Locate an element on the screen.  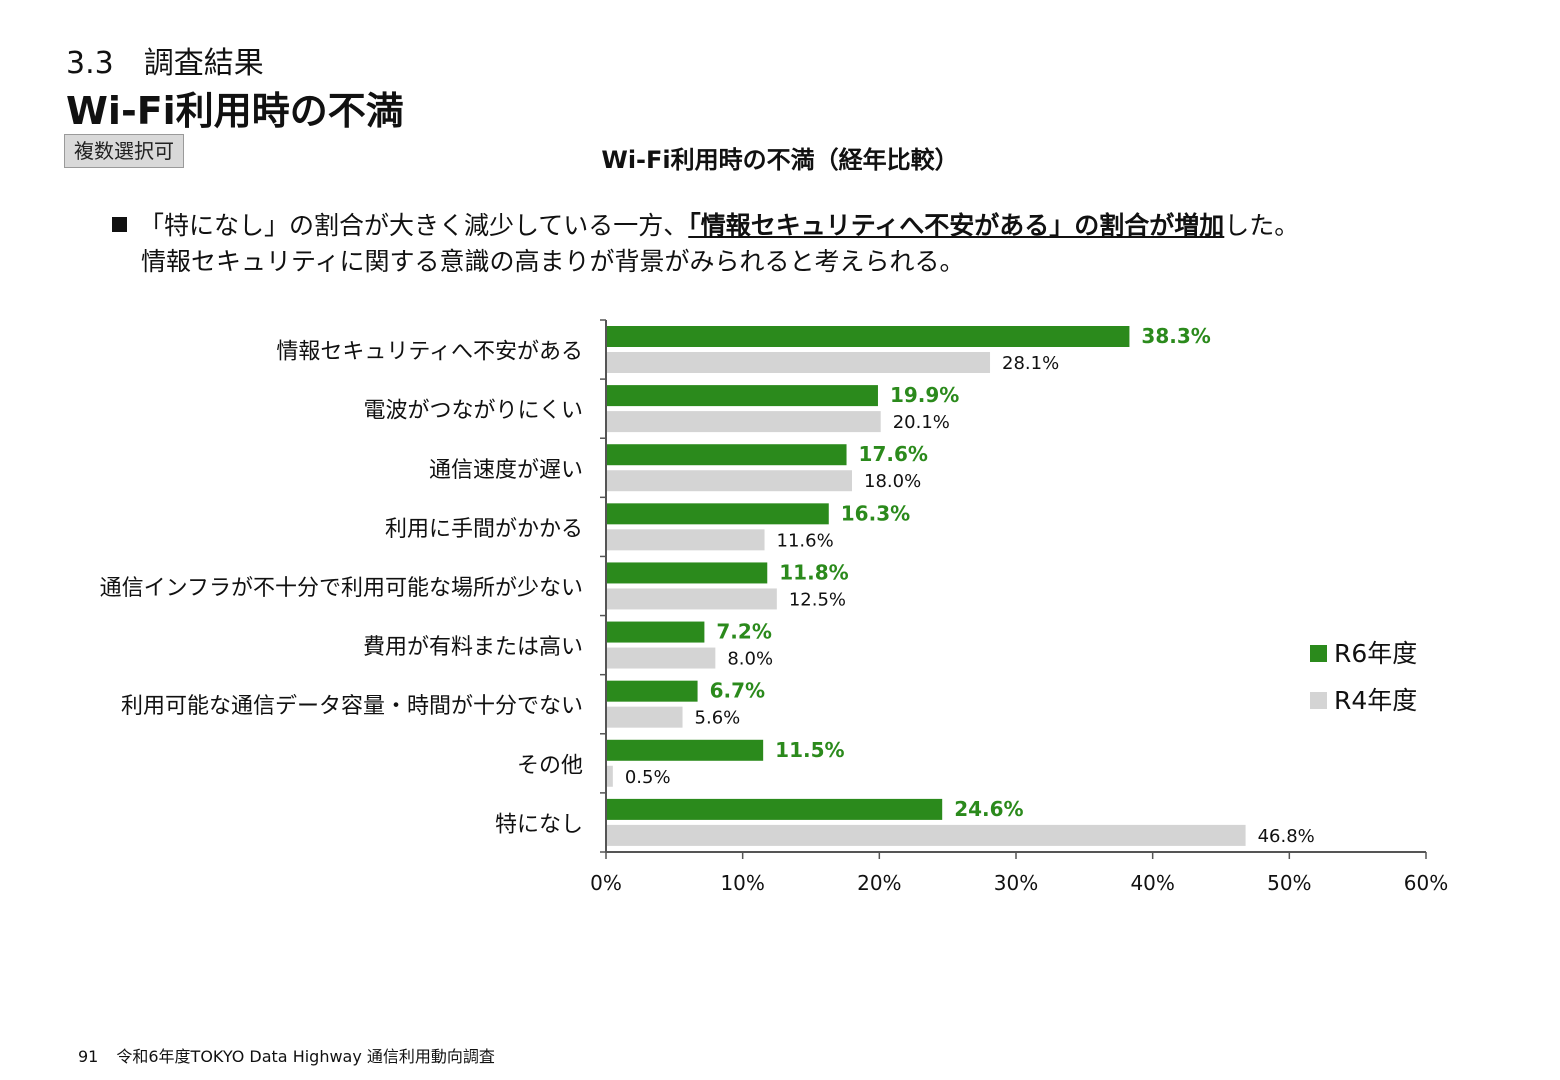
x-tick-label: 40% is located at coordinates (1152, 883).